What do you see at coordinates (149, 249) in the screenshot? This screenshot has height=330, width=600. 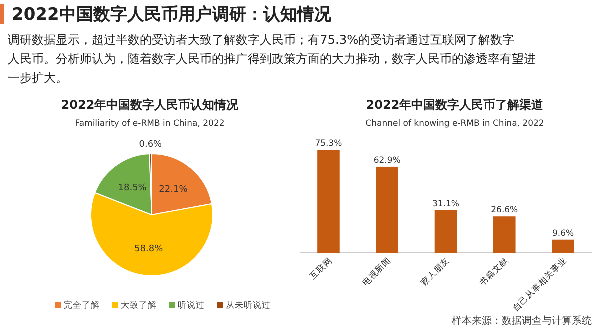 I see `data-label: 58.8%` at bounding box center [149, 249].